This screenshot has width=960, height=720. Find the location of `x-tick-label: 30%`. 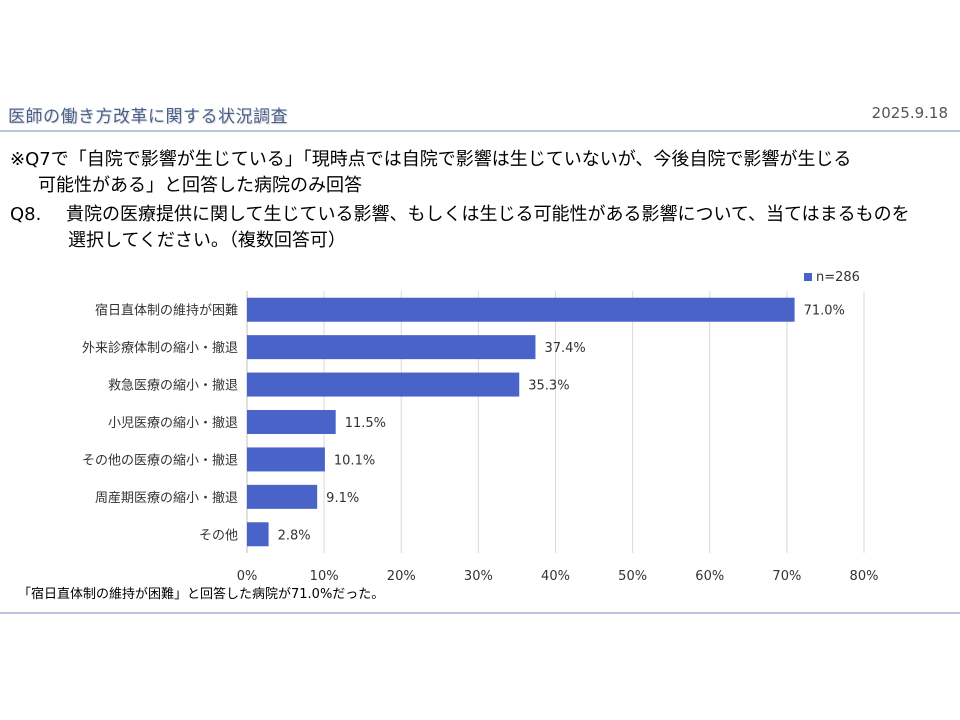

x-tick-label: 30% is located at coordinates (478, 576).